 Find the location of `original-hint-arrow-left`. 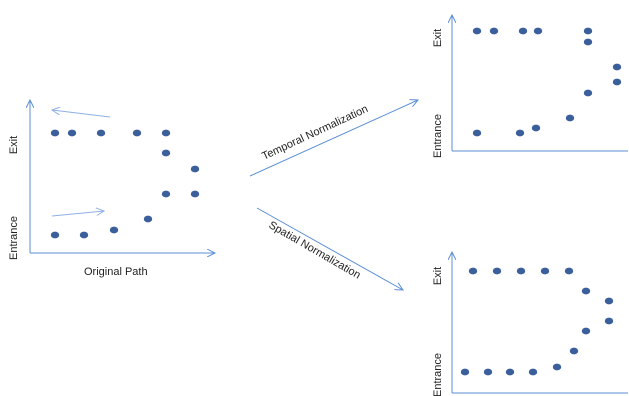

original-hint-arrow-left is located at coordinates (81, 114).